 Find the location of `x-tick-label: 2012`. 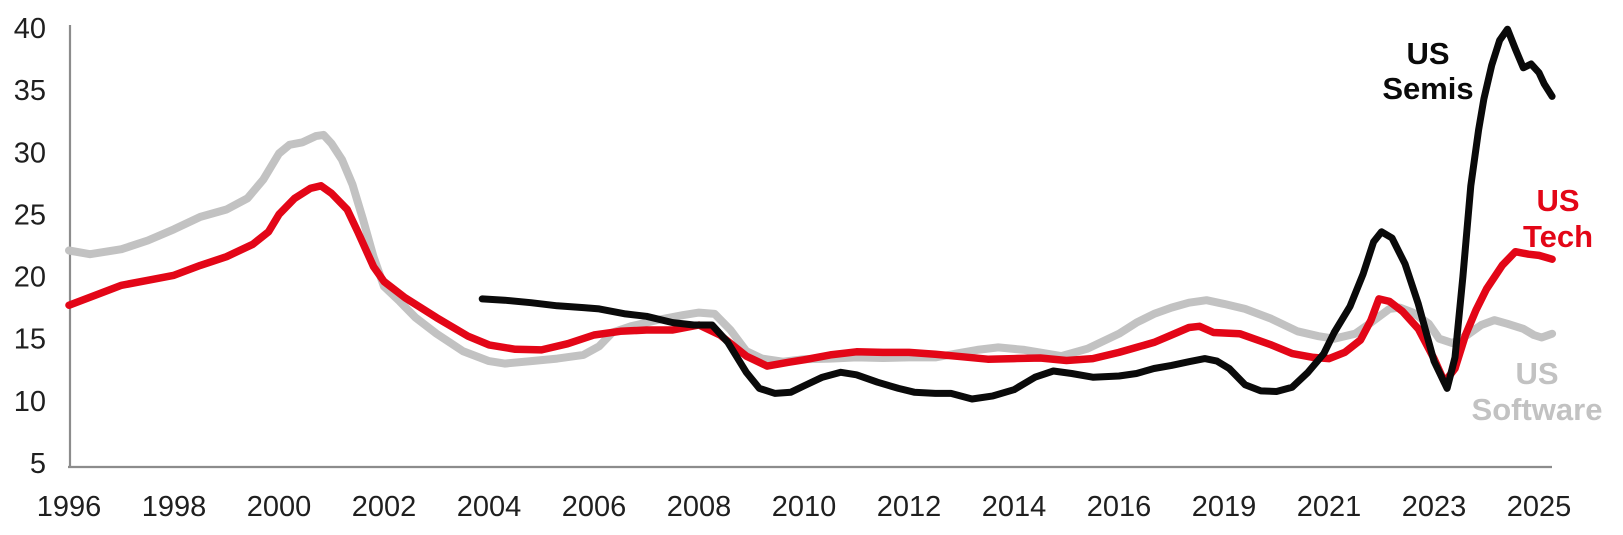

x-tick-label: 2012 is located at coordinates (909, 507).